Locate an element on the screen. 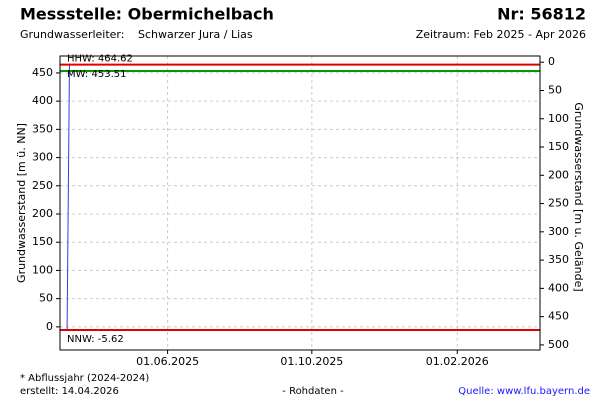 Image resolution: width=600 pixels, height=400 pixels. y-tick-label: 350 is located at coordinates (42, 128).